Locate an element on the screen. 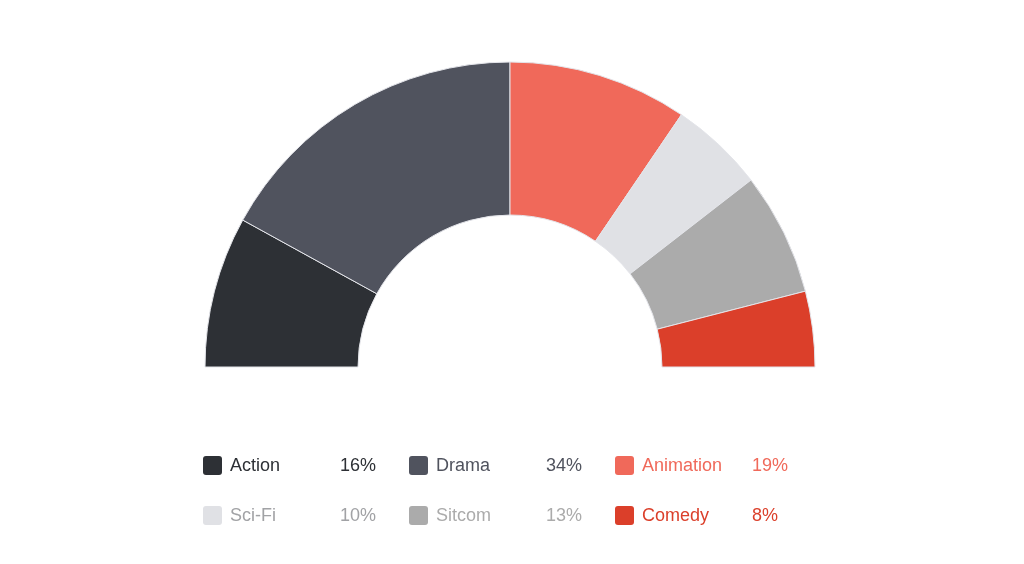 The image size is (1024, 564). legend-label: Sitcom is located at coordinates (464, 515).